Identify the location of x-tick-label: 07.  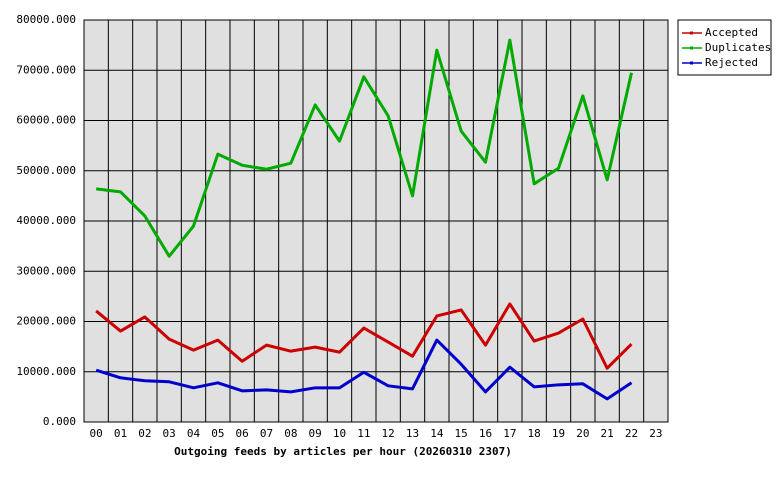
(266, 433).